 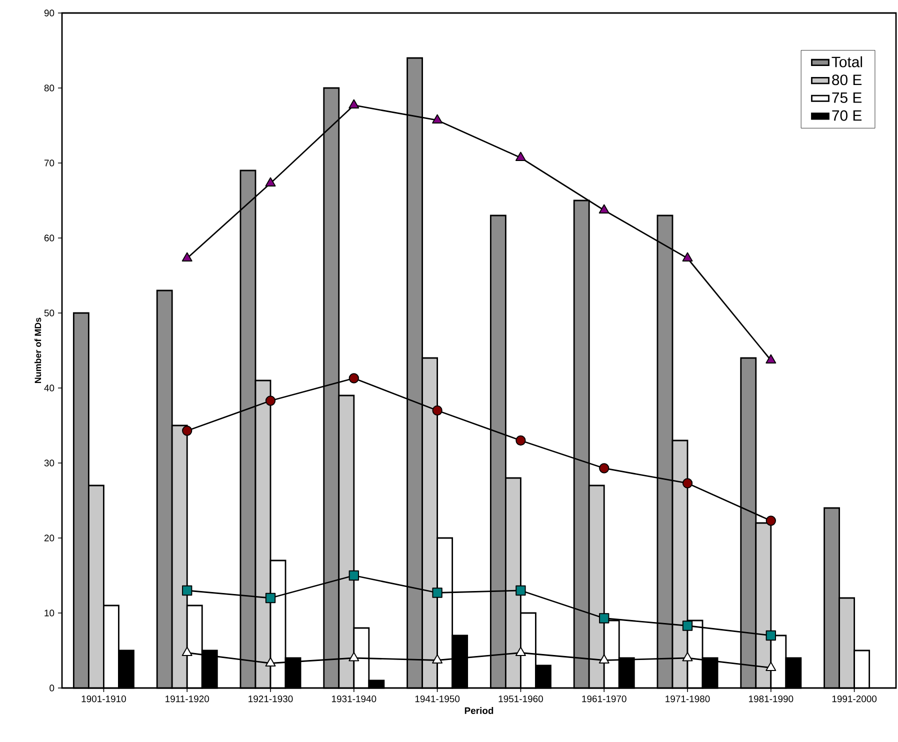 What do you see at coordinates (847, 115) in the screenshot?
I see `legend-label: 70 E` at bounding box center [847, 115].